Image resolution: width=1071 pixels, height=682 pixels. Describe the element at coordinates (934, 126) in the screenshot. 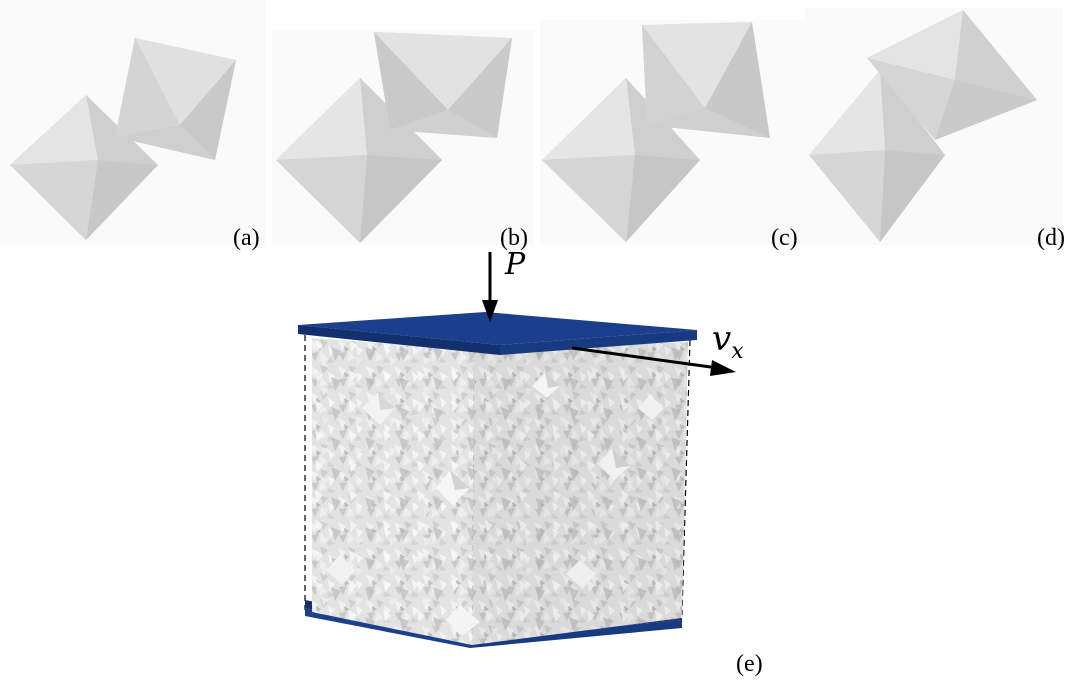

I see `octahedra-pair-d` at that location.